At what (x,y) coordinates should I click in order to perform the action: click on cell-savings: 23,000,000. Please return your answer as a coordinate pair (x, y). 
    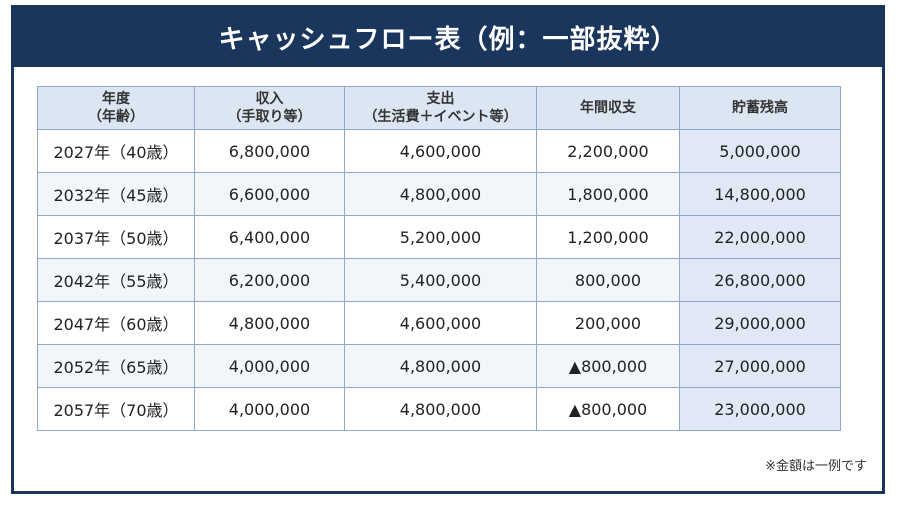
    Looking at the image, I should click on (760, 409).